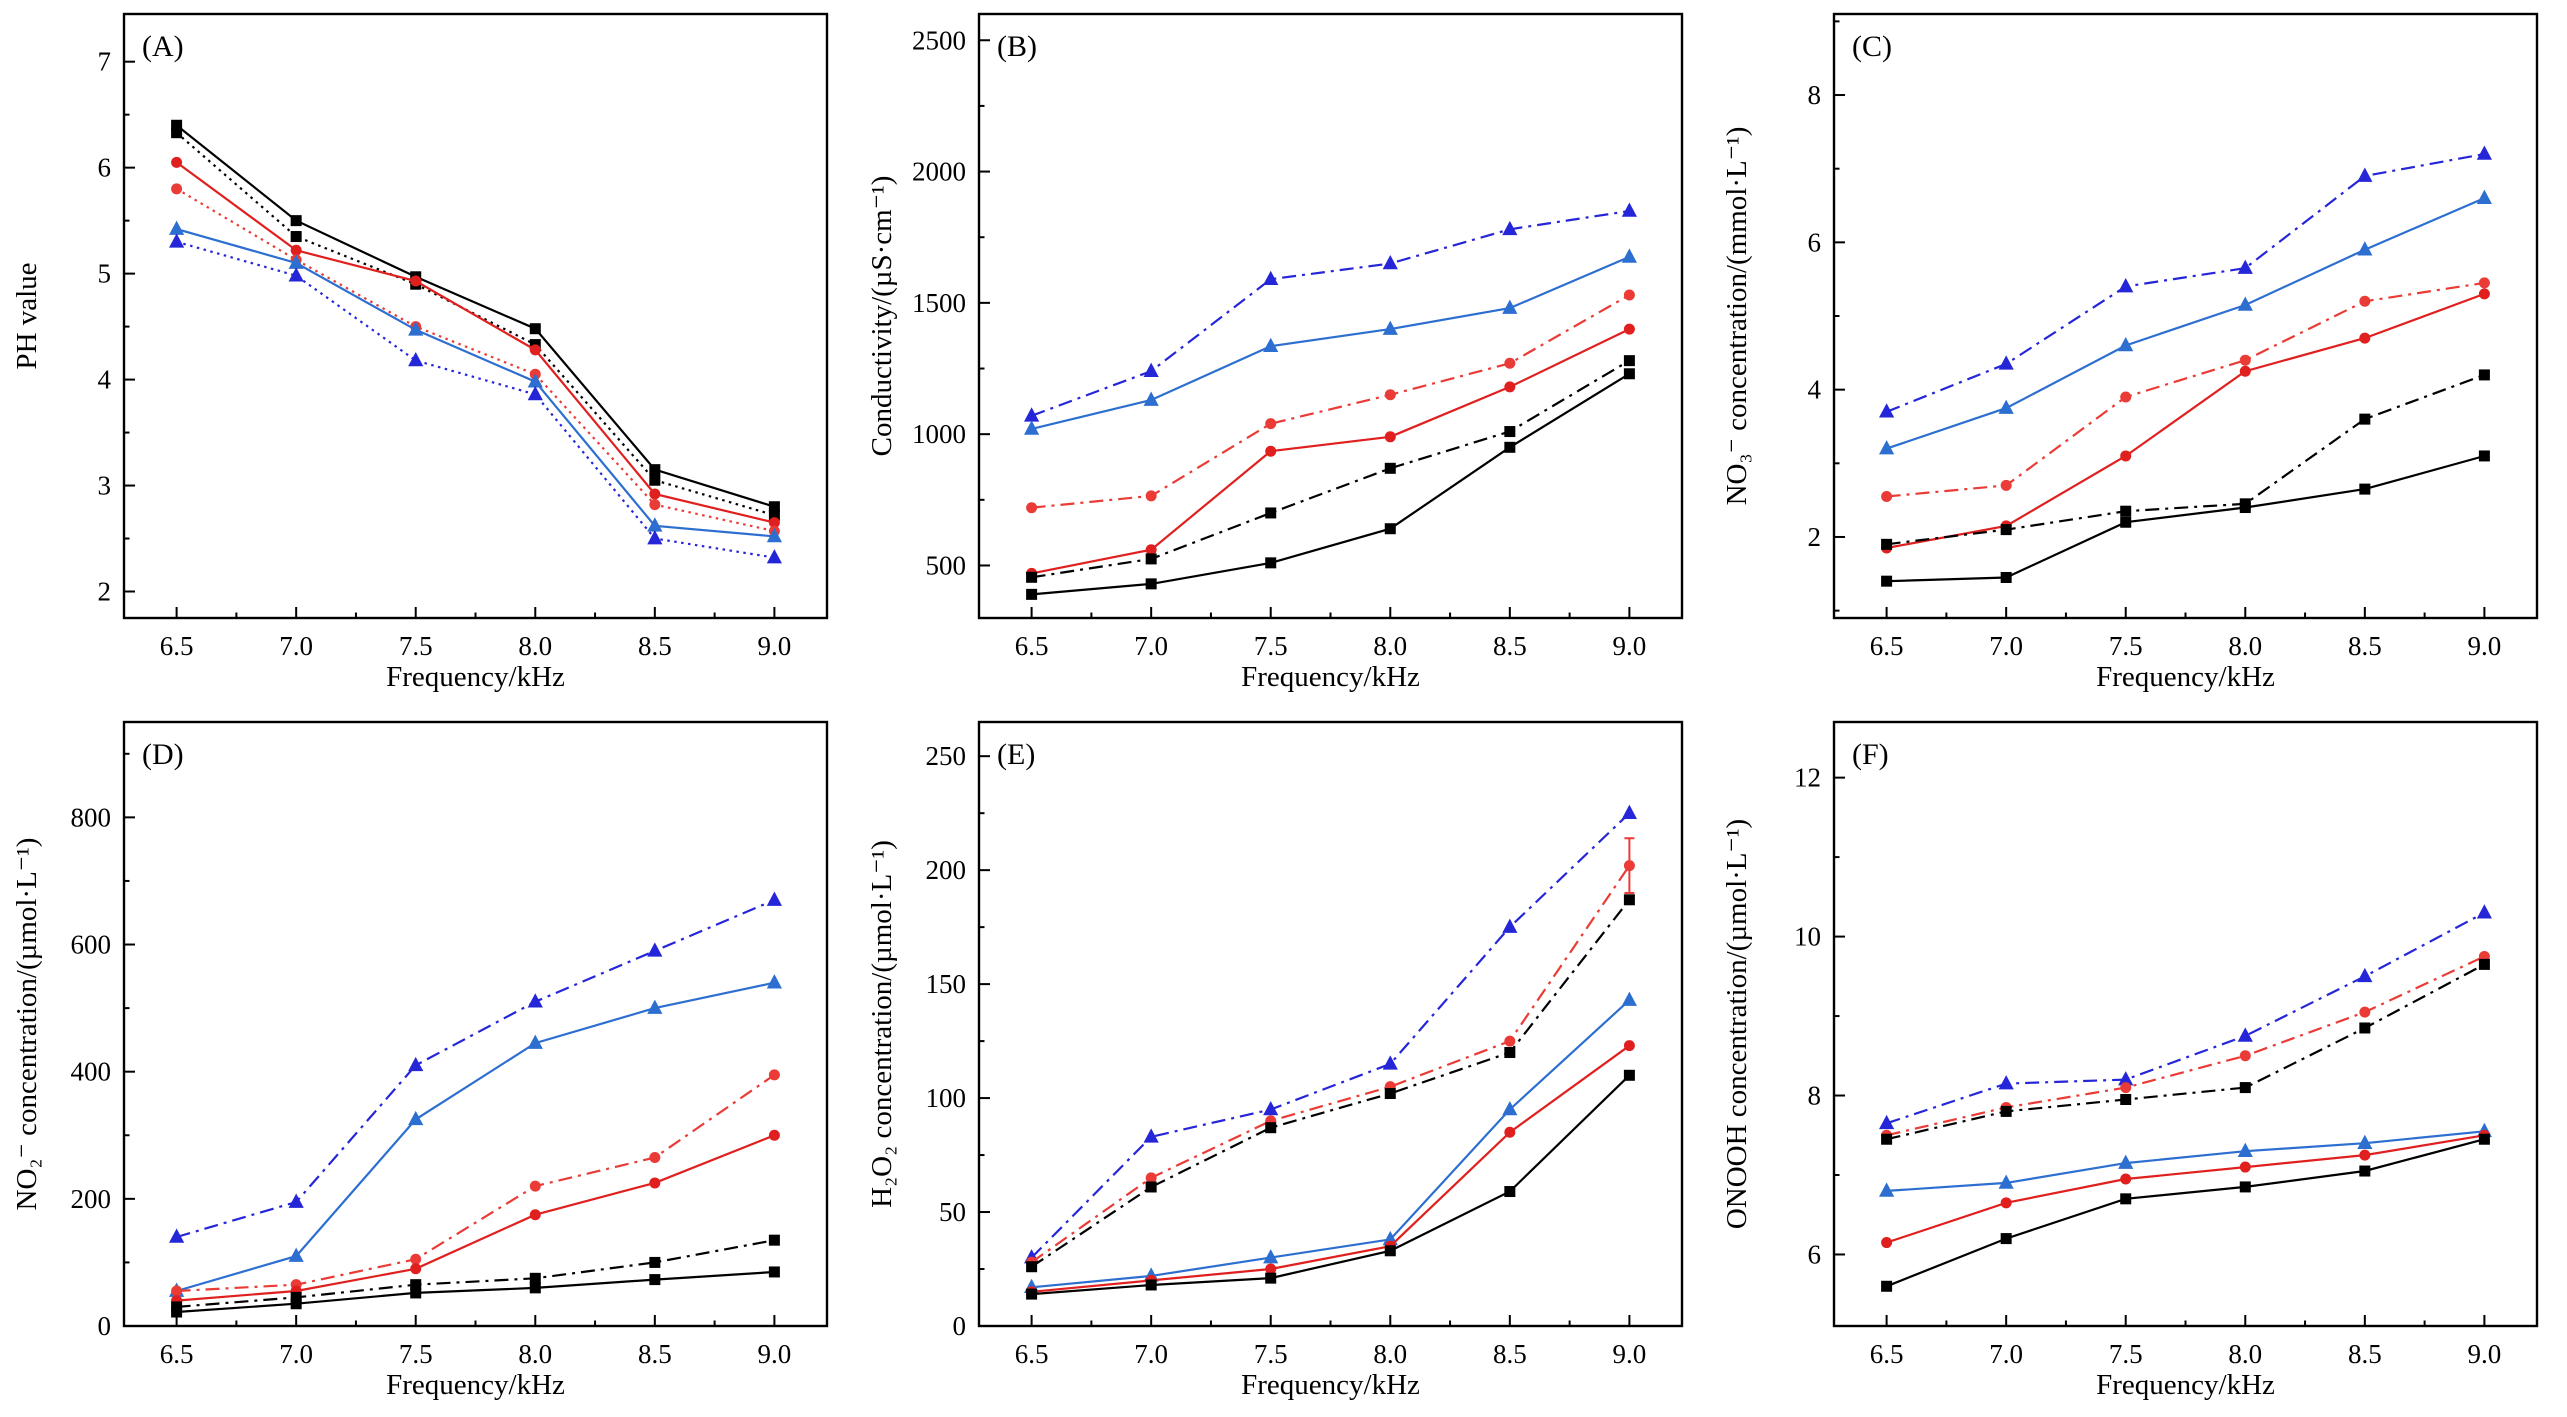 Image resolution: width=2567 pixels, height=1417 pixels. What do you see at coordinates (946, 756) in the screenshot?
I see `y-tick-label: 250` at bounding box center [946, 756].